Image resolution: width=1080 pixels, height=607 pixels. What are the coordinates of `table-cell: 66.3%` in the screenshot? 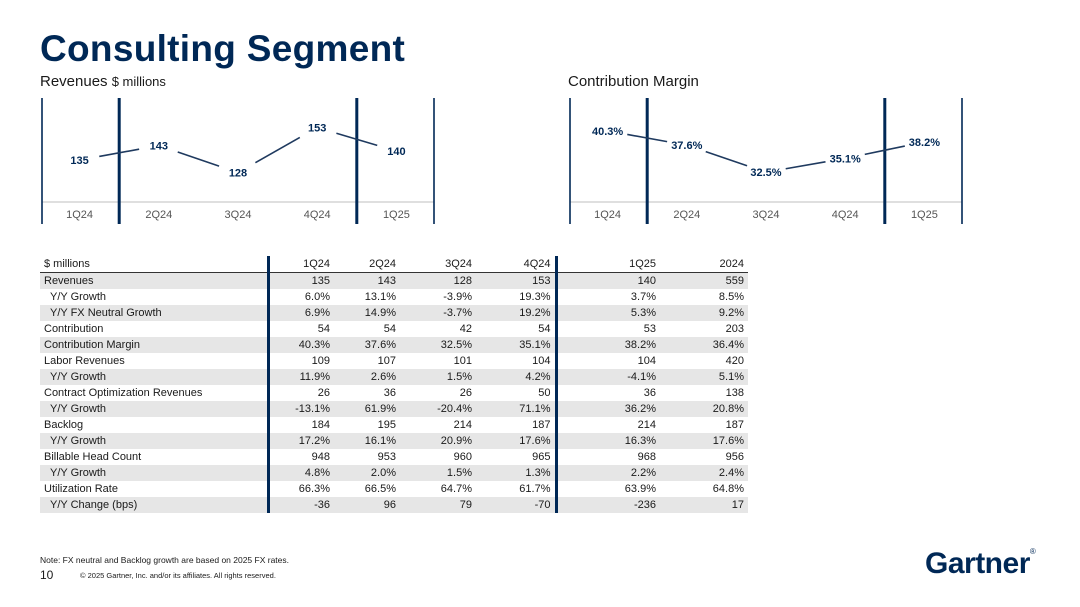 It's located at (314, 488).